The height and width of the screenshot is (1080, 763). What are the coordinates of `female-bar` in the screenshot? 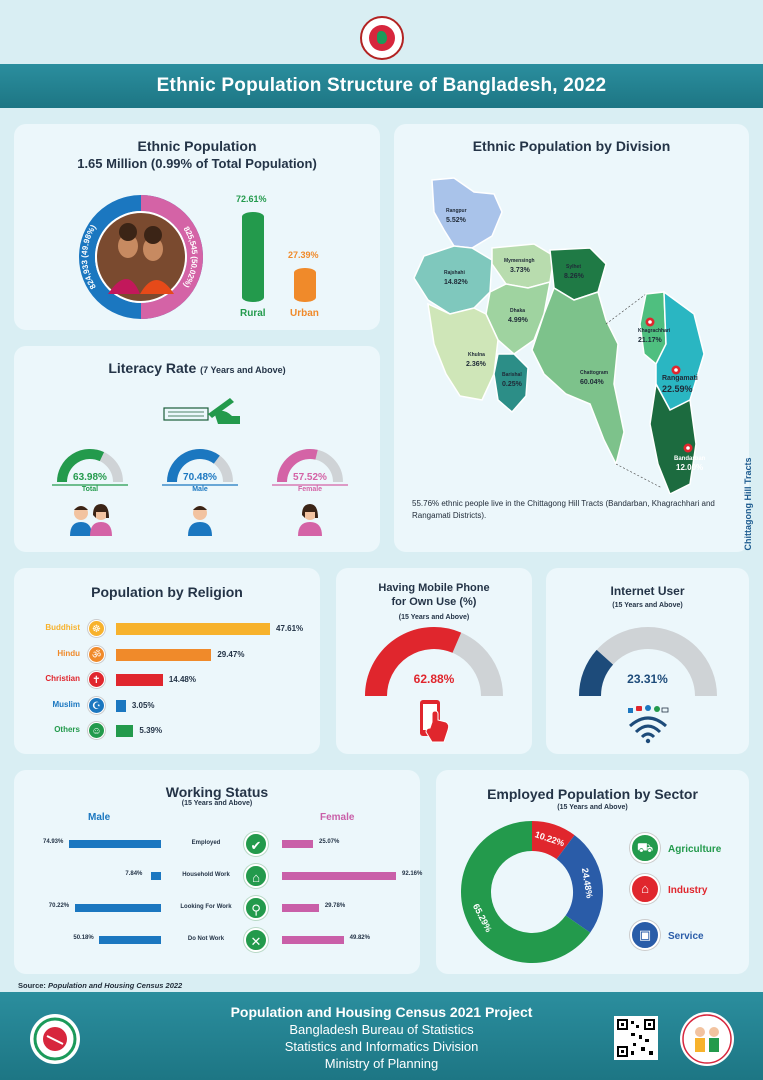 It's located at (313, 940).